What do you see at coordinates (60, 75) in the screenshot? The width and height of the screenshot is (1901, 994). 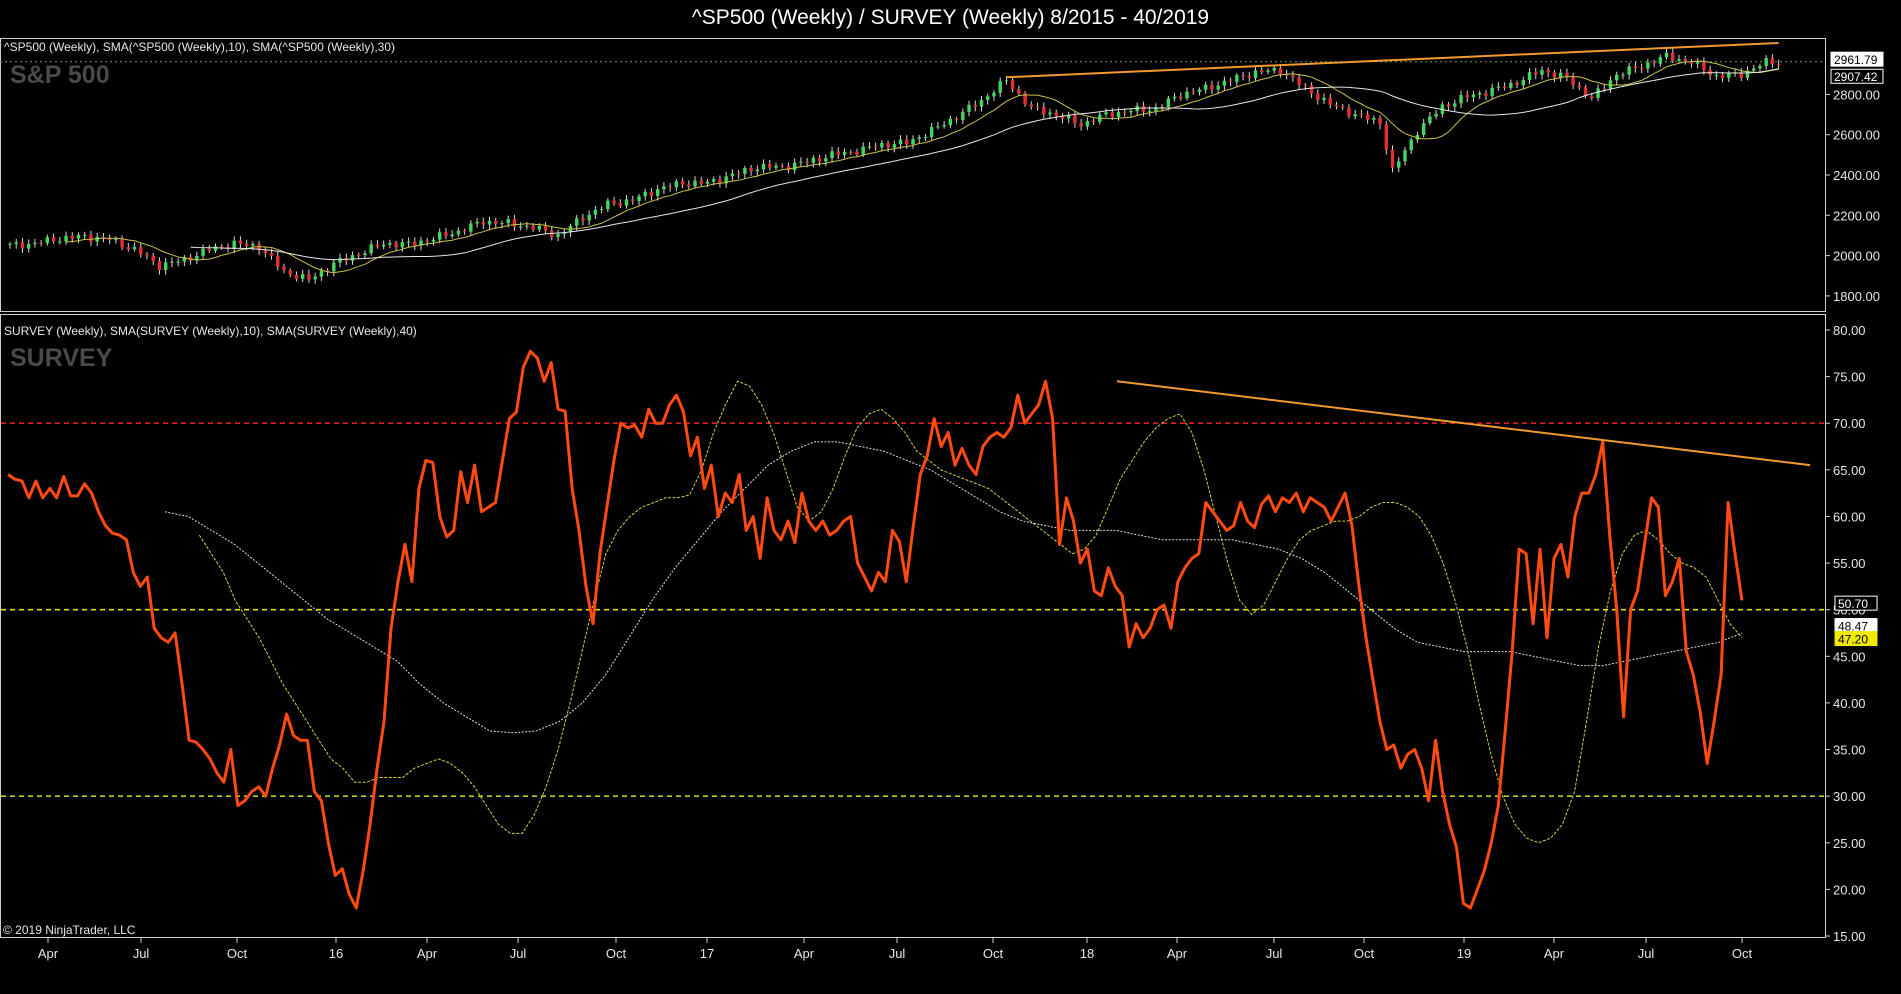 I see `price-panel-label: S&P 500` at bounding box center [60, 75].